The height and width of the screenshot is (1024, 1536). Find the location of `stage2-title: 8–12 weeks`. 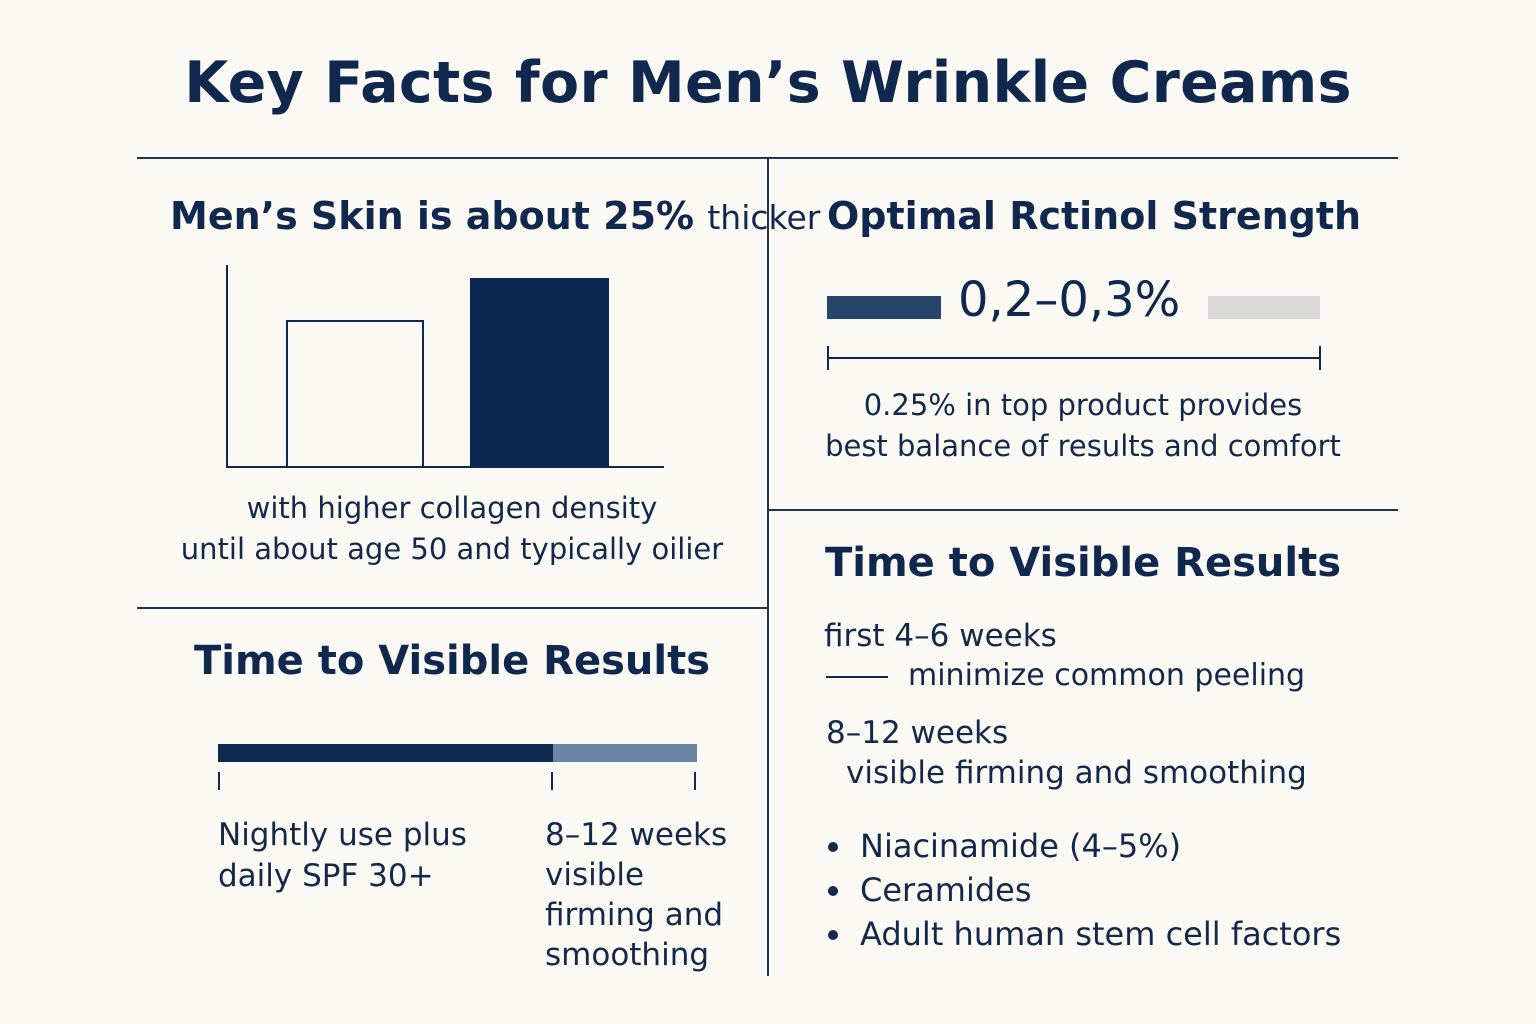

stage2-title: 8–12 weeks is located at coordinates (917, 733).